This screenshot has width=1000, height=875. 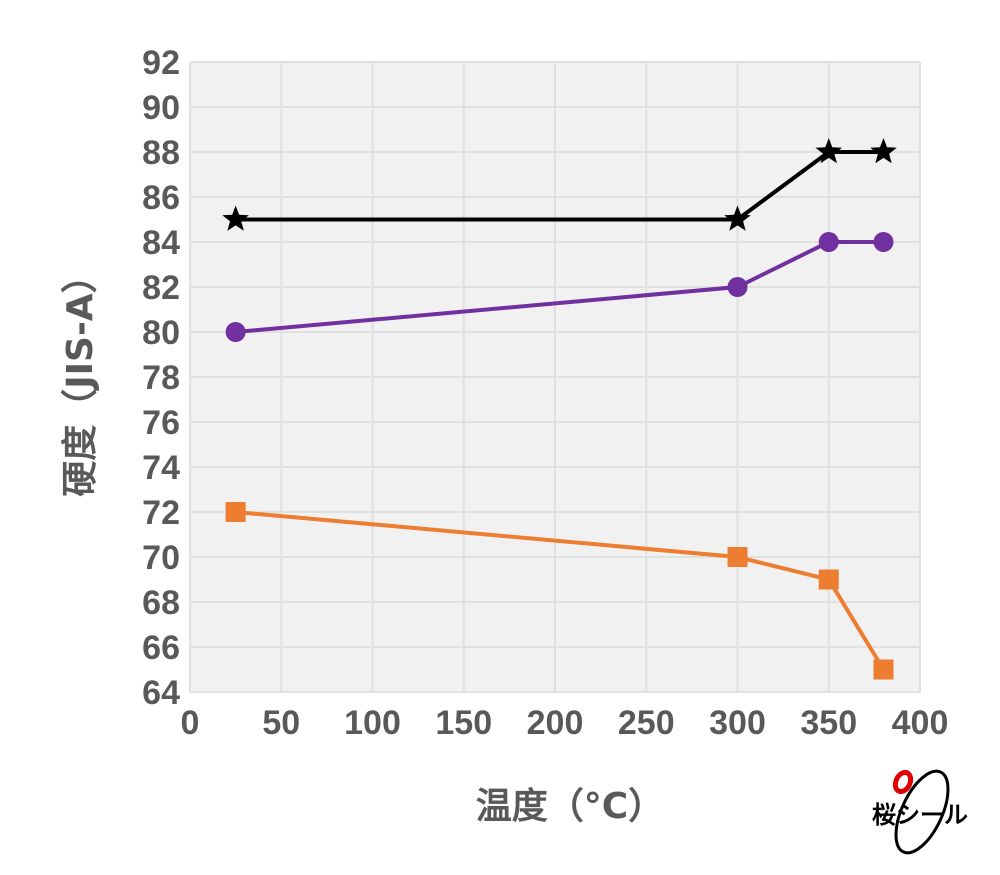 I want to click on x-tick-label: 400, so click(x=920, y=723).